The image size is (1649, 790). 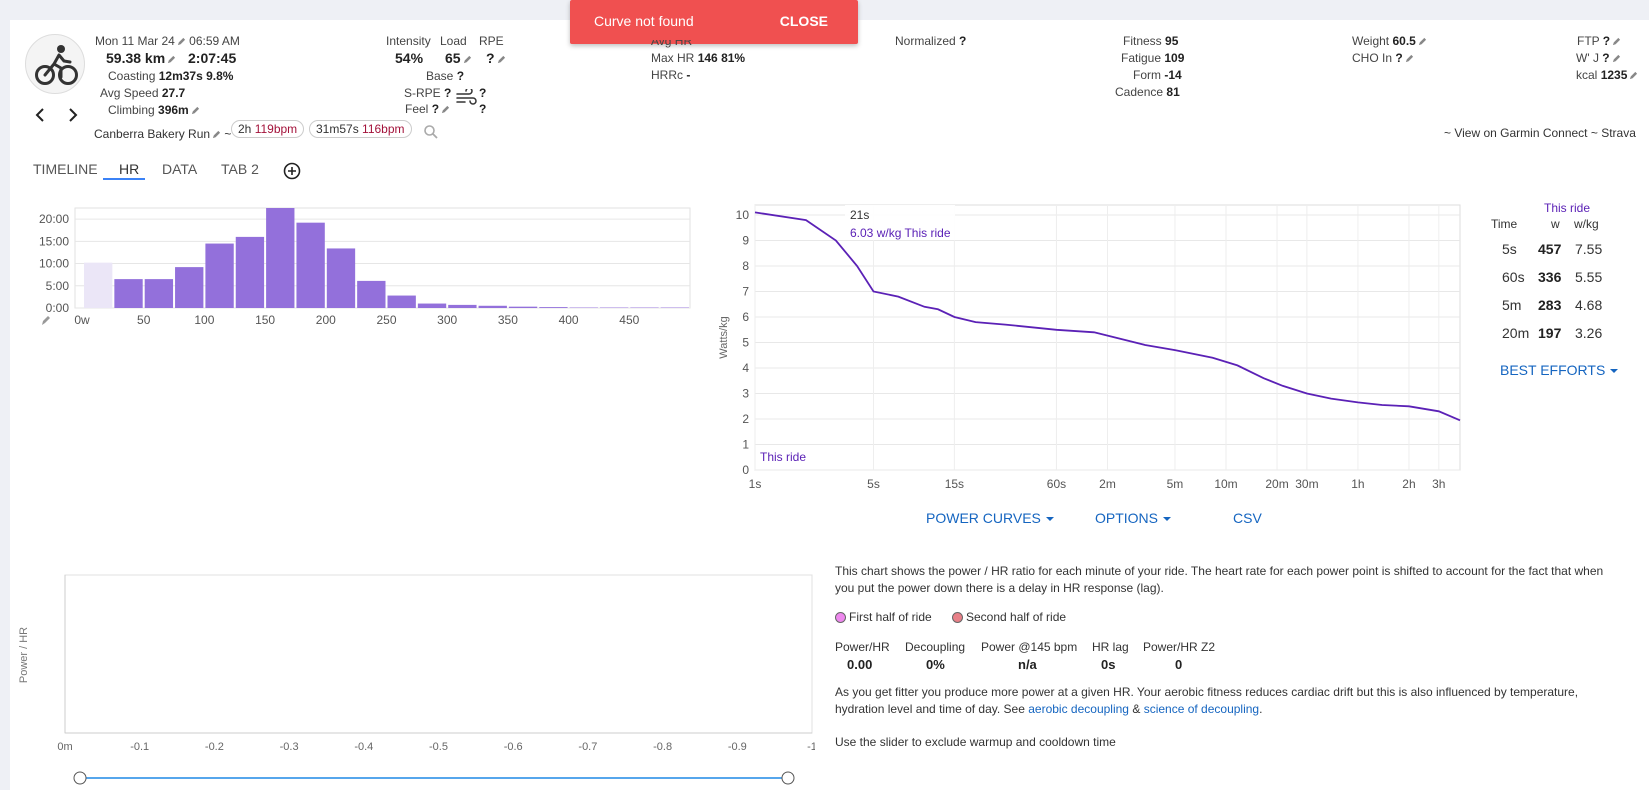 What do you see at coordinates (755, 484) in the screenshot?
I see `x-tick-label: 1s` at bounding box center [755, 484].